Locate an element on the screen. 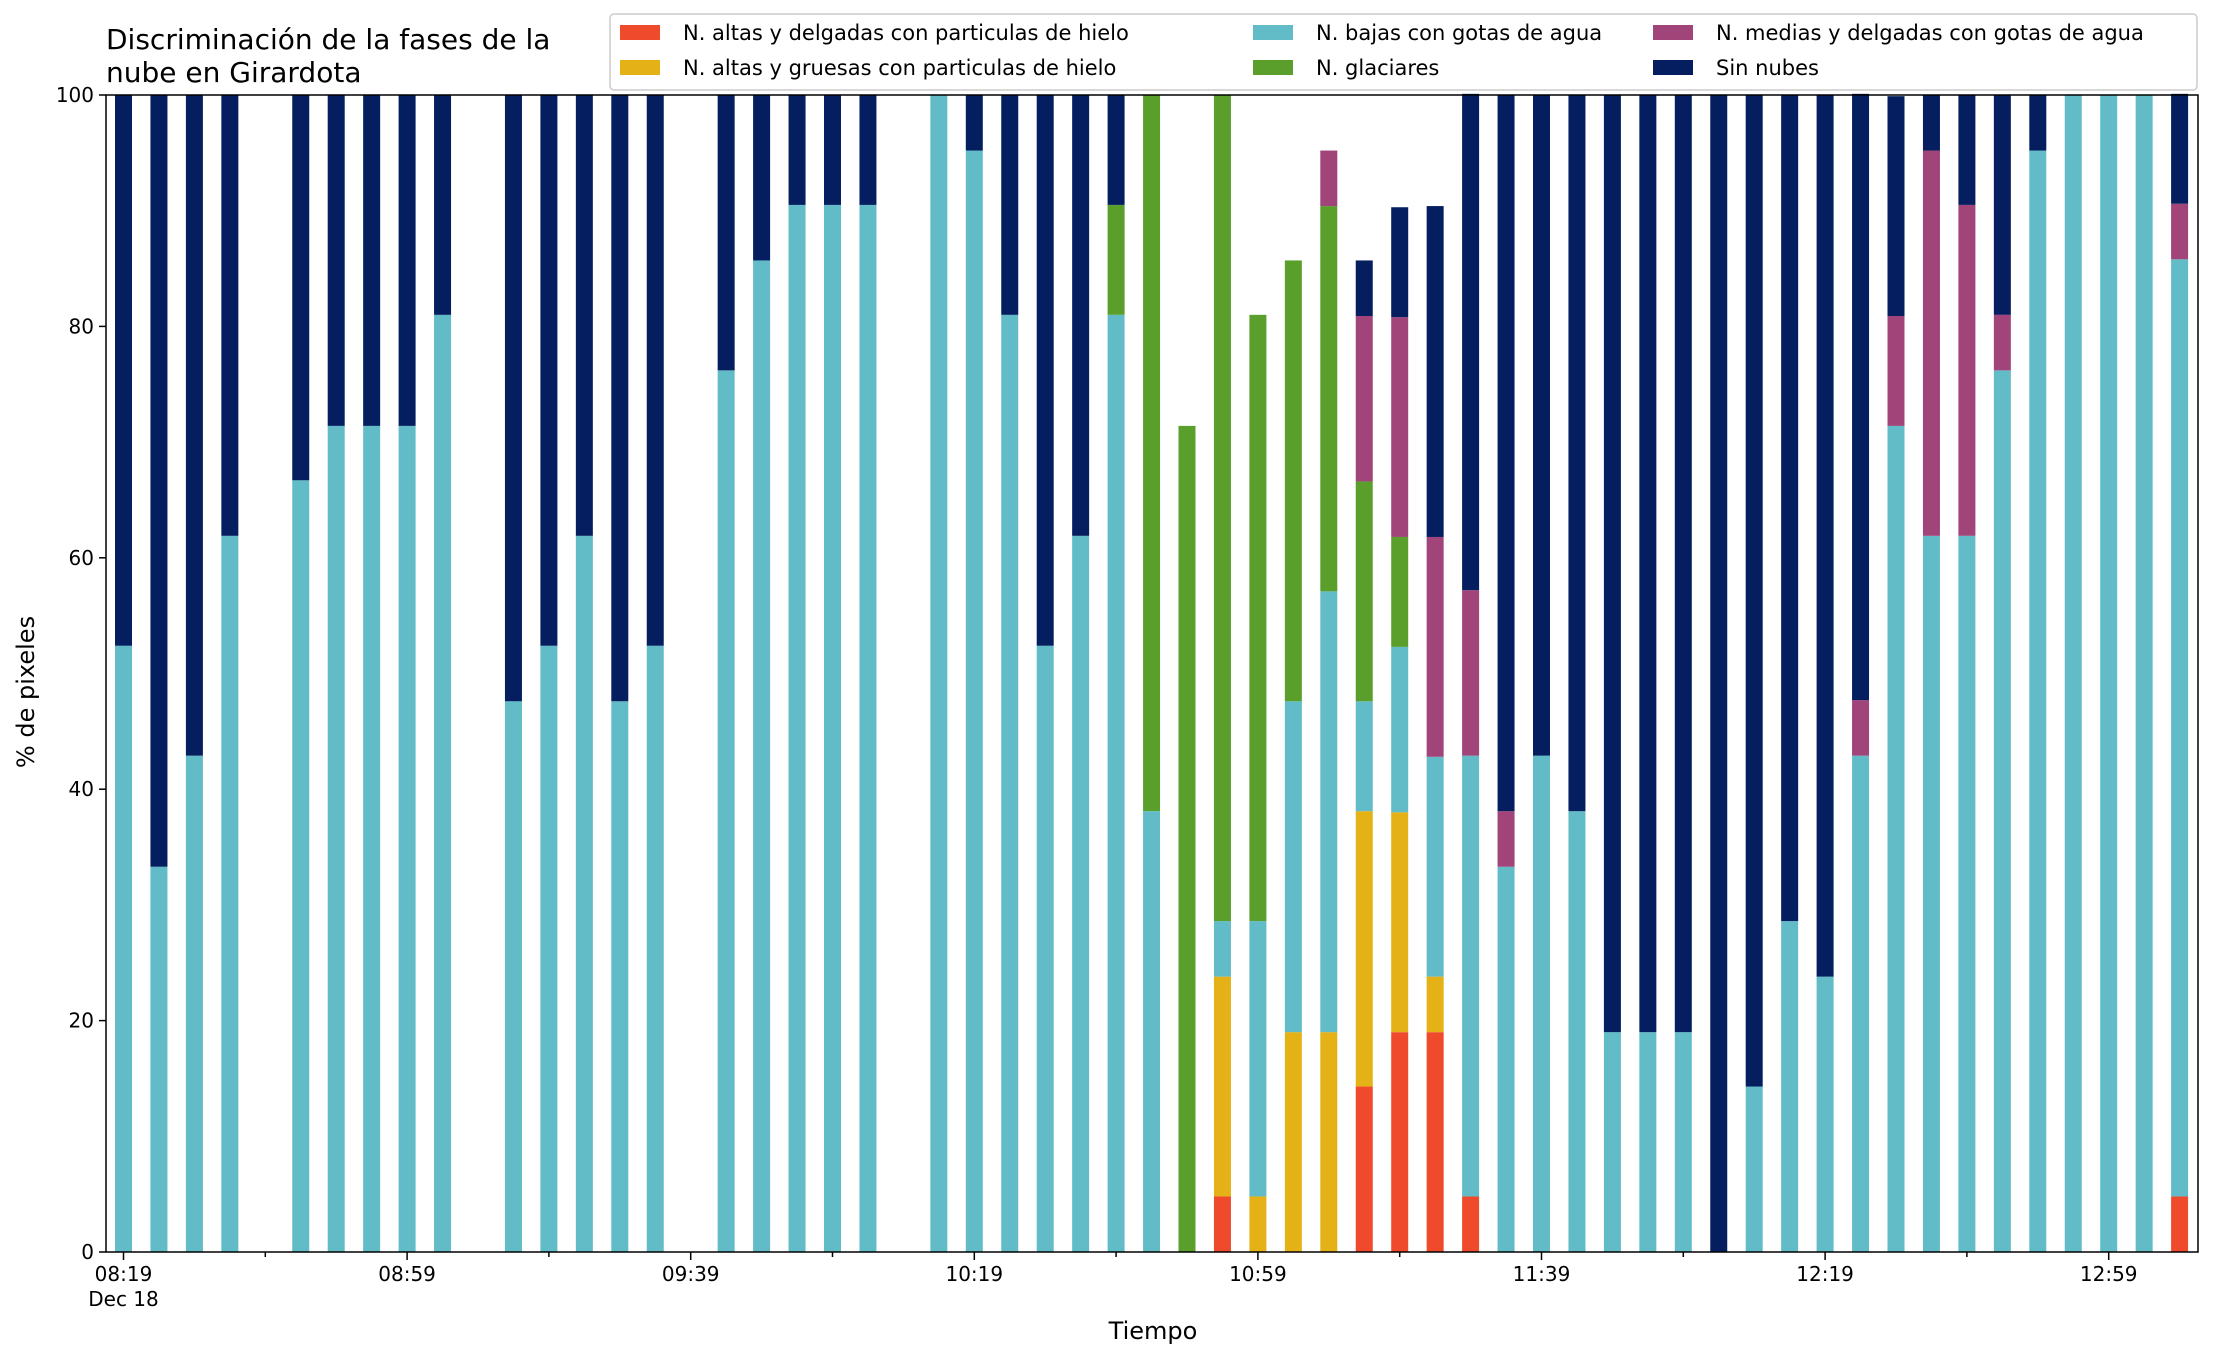 This screenshot has height=1355, width=2216. bar-segment-6-s5 is located at coordinates (336, 260).